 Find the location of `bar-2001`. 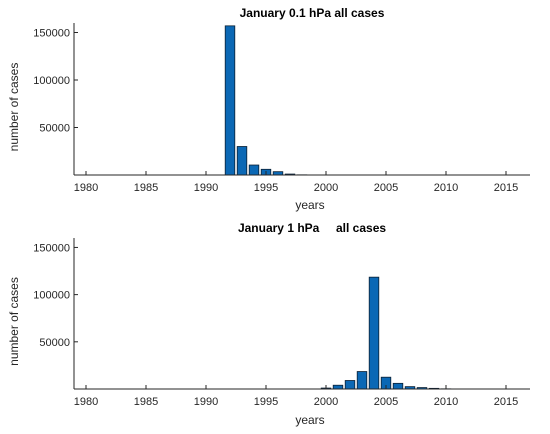

bar-2001 is located at coordinates (338, 387).